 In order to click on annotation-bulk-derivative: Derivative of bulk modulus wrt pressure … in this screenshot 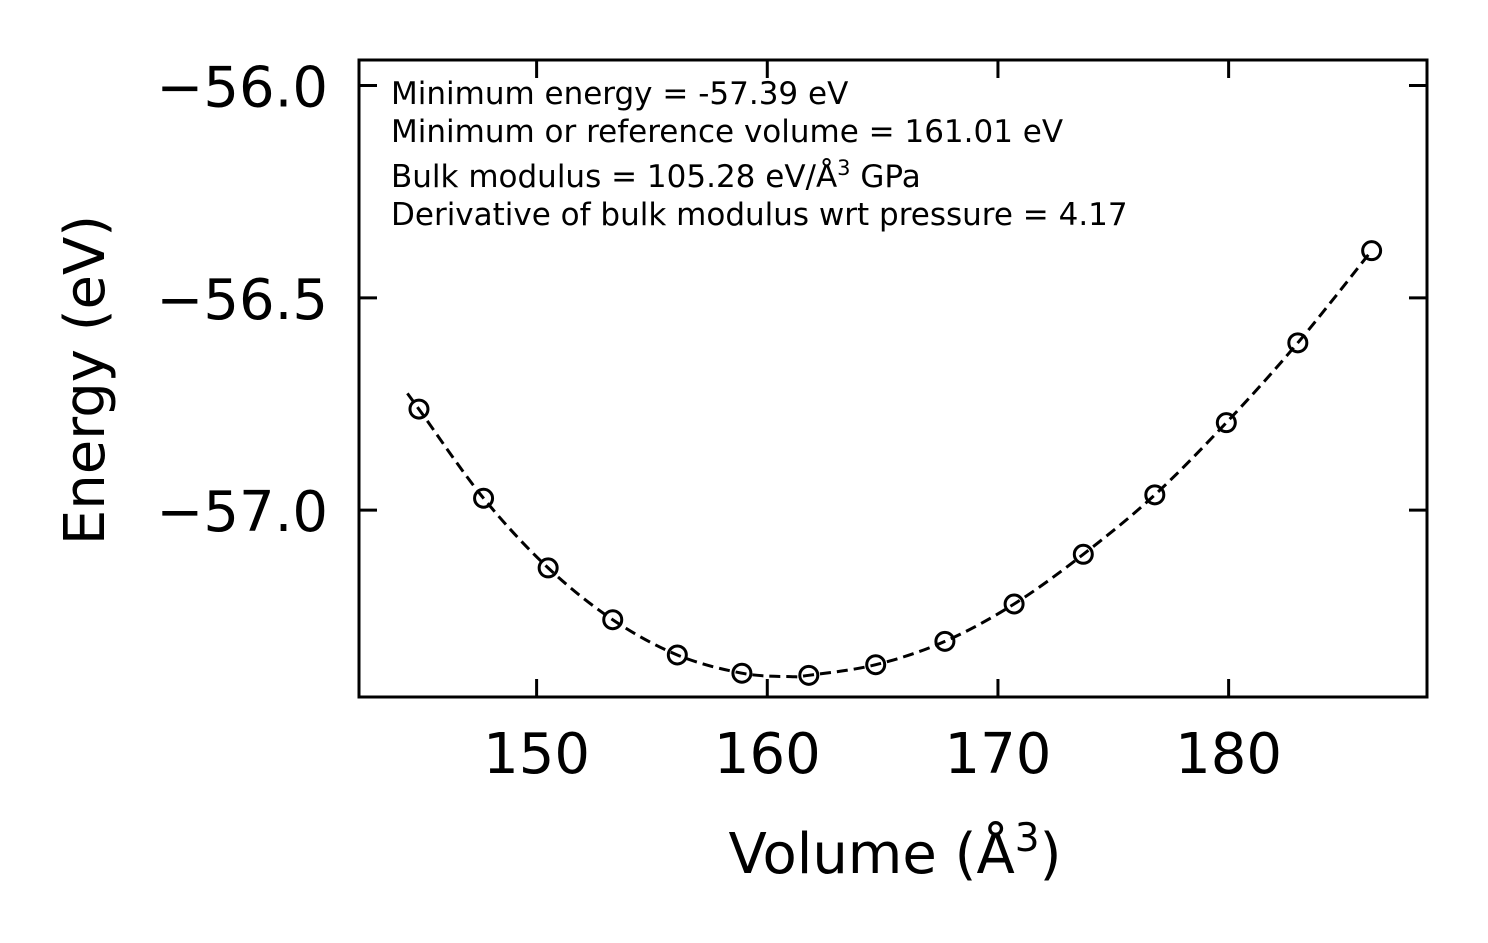, I will do `click(759, 215)`.